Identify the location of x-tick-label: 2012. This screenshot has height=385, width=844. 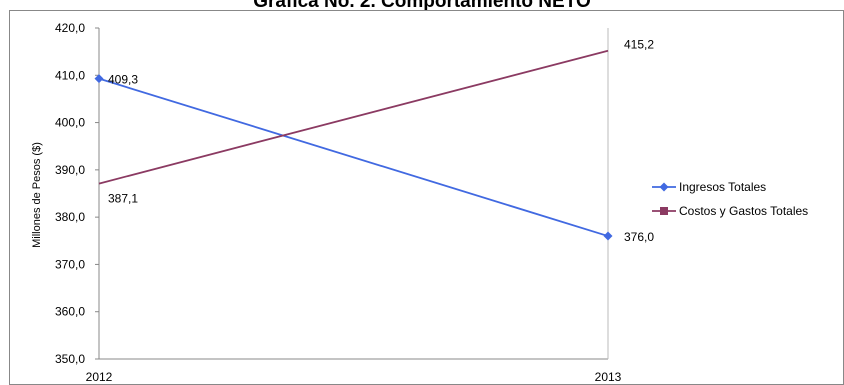
(99, 377).